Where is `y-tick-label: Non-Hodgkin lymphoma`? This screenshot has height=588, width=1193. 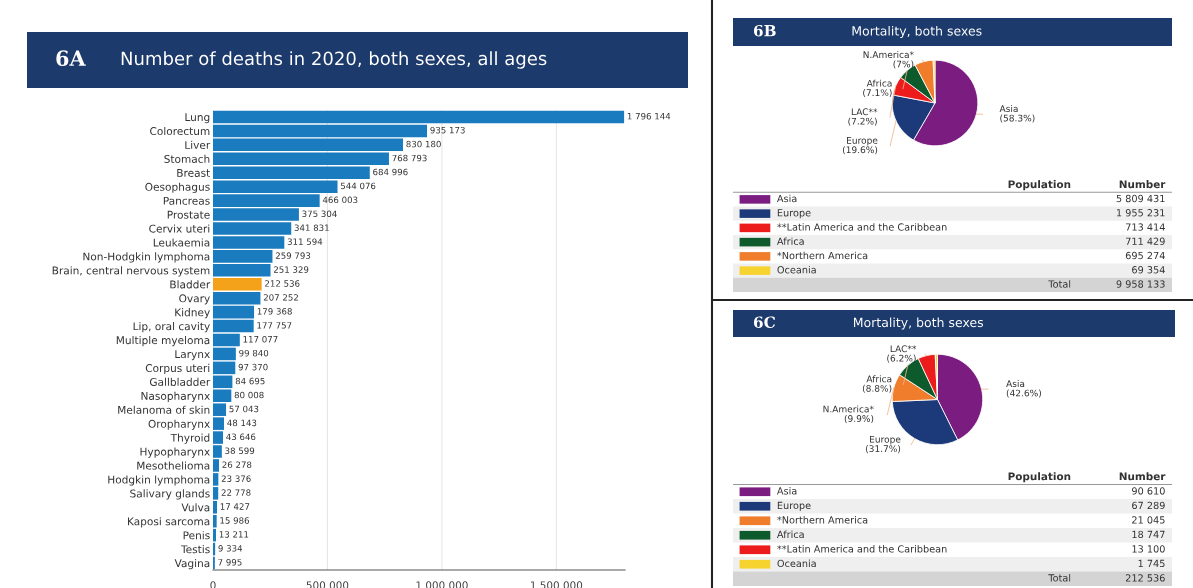
y-tick-label: Non-Hodgkin lymphoma is located at coordinates (146, 257).